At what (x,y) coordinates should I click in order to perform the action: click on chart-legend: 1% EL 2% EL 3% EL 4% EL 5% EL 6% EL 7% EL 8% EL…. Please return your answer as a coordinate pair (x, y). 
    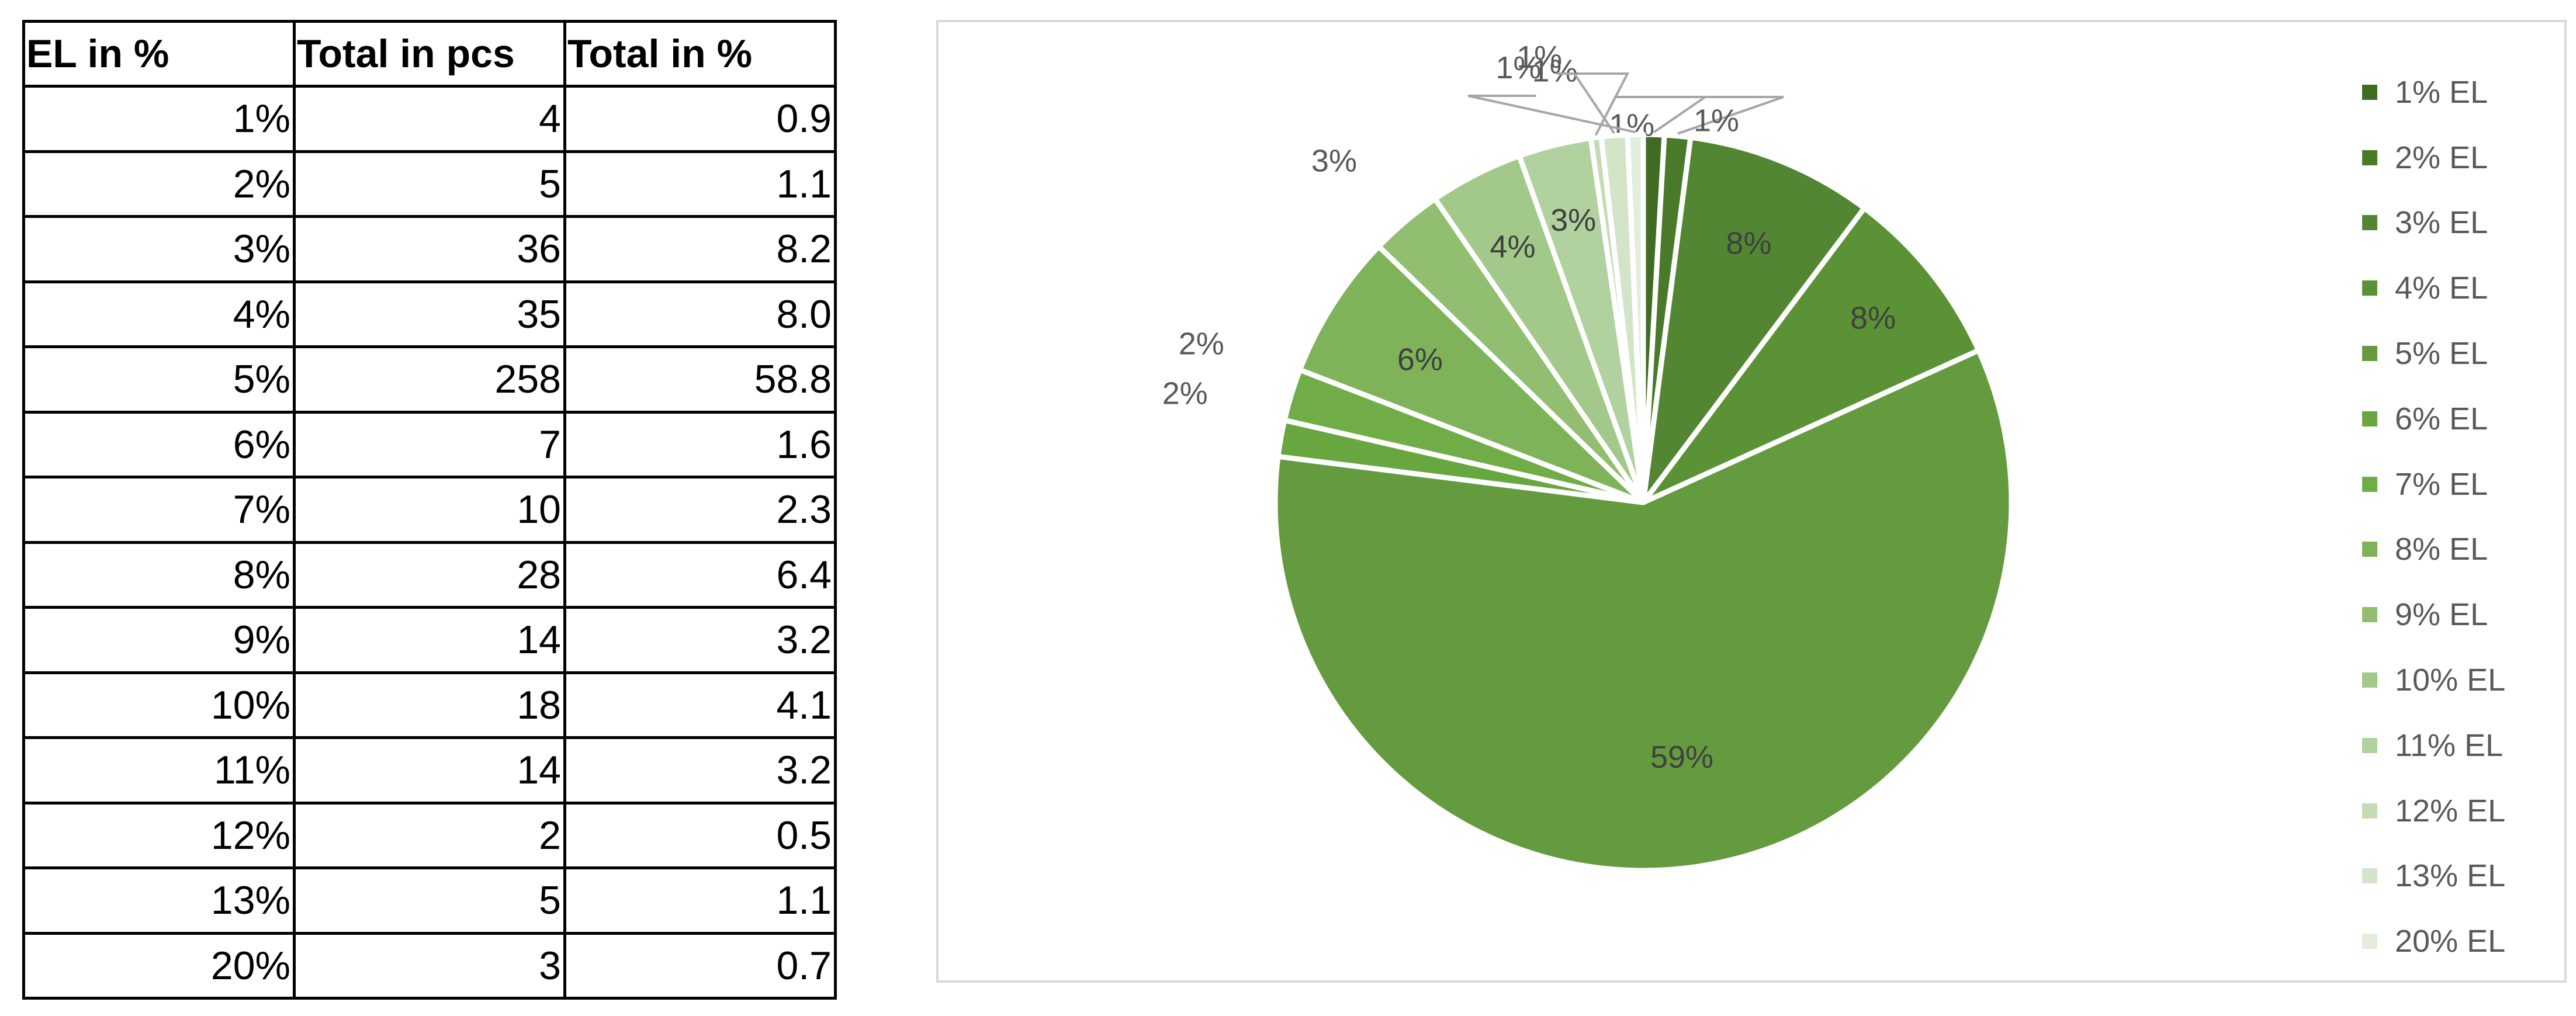
    Looking at the image, I should click on (2433, 517).